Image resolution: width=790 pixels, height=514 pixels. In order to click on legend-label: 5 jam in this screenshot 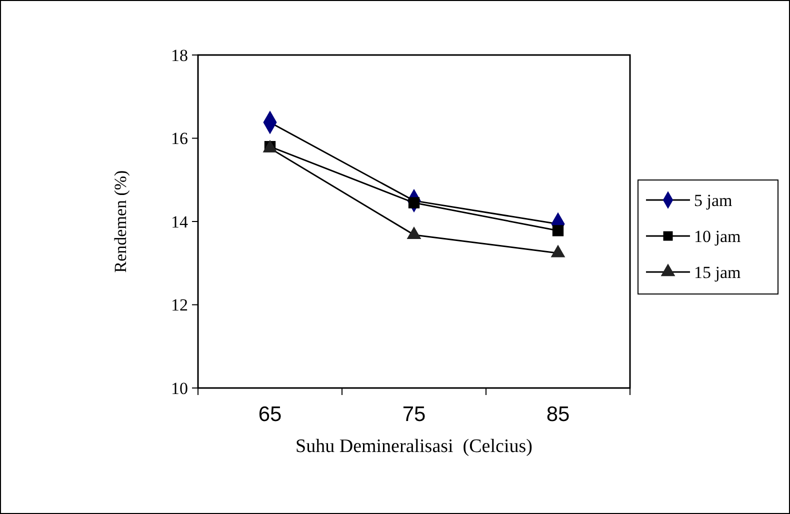, I will do `click(713, 200)`.